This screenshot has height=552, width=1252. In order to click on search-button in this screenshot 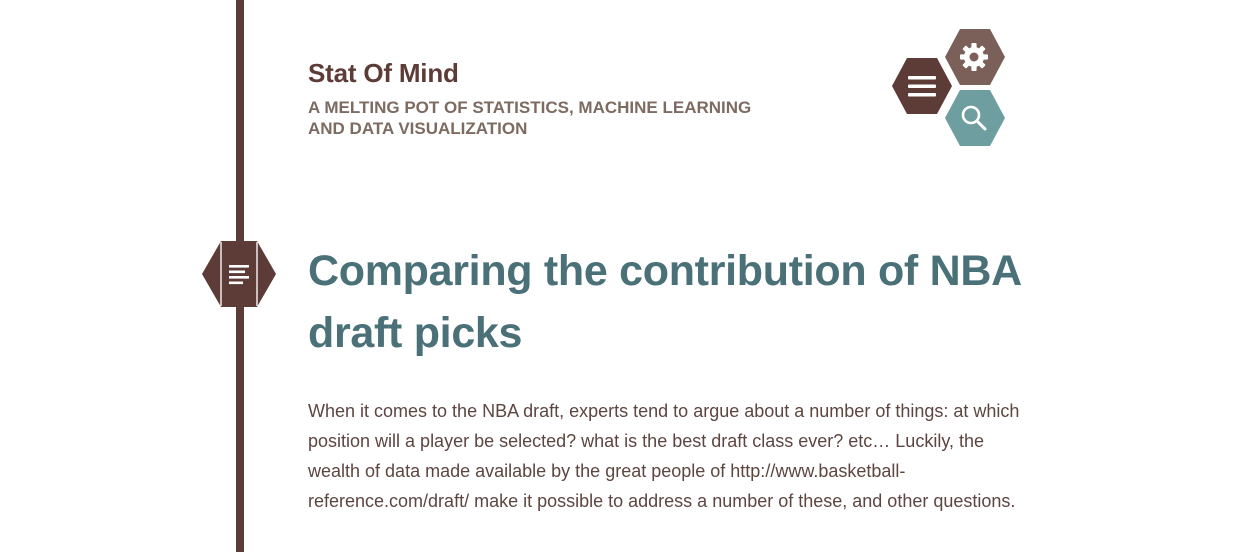, I will do `click(975, 118)`.